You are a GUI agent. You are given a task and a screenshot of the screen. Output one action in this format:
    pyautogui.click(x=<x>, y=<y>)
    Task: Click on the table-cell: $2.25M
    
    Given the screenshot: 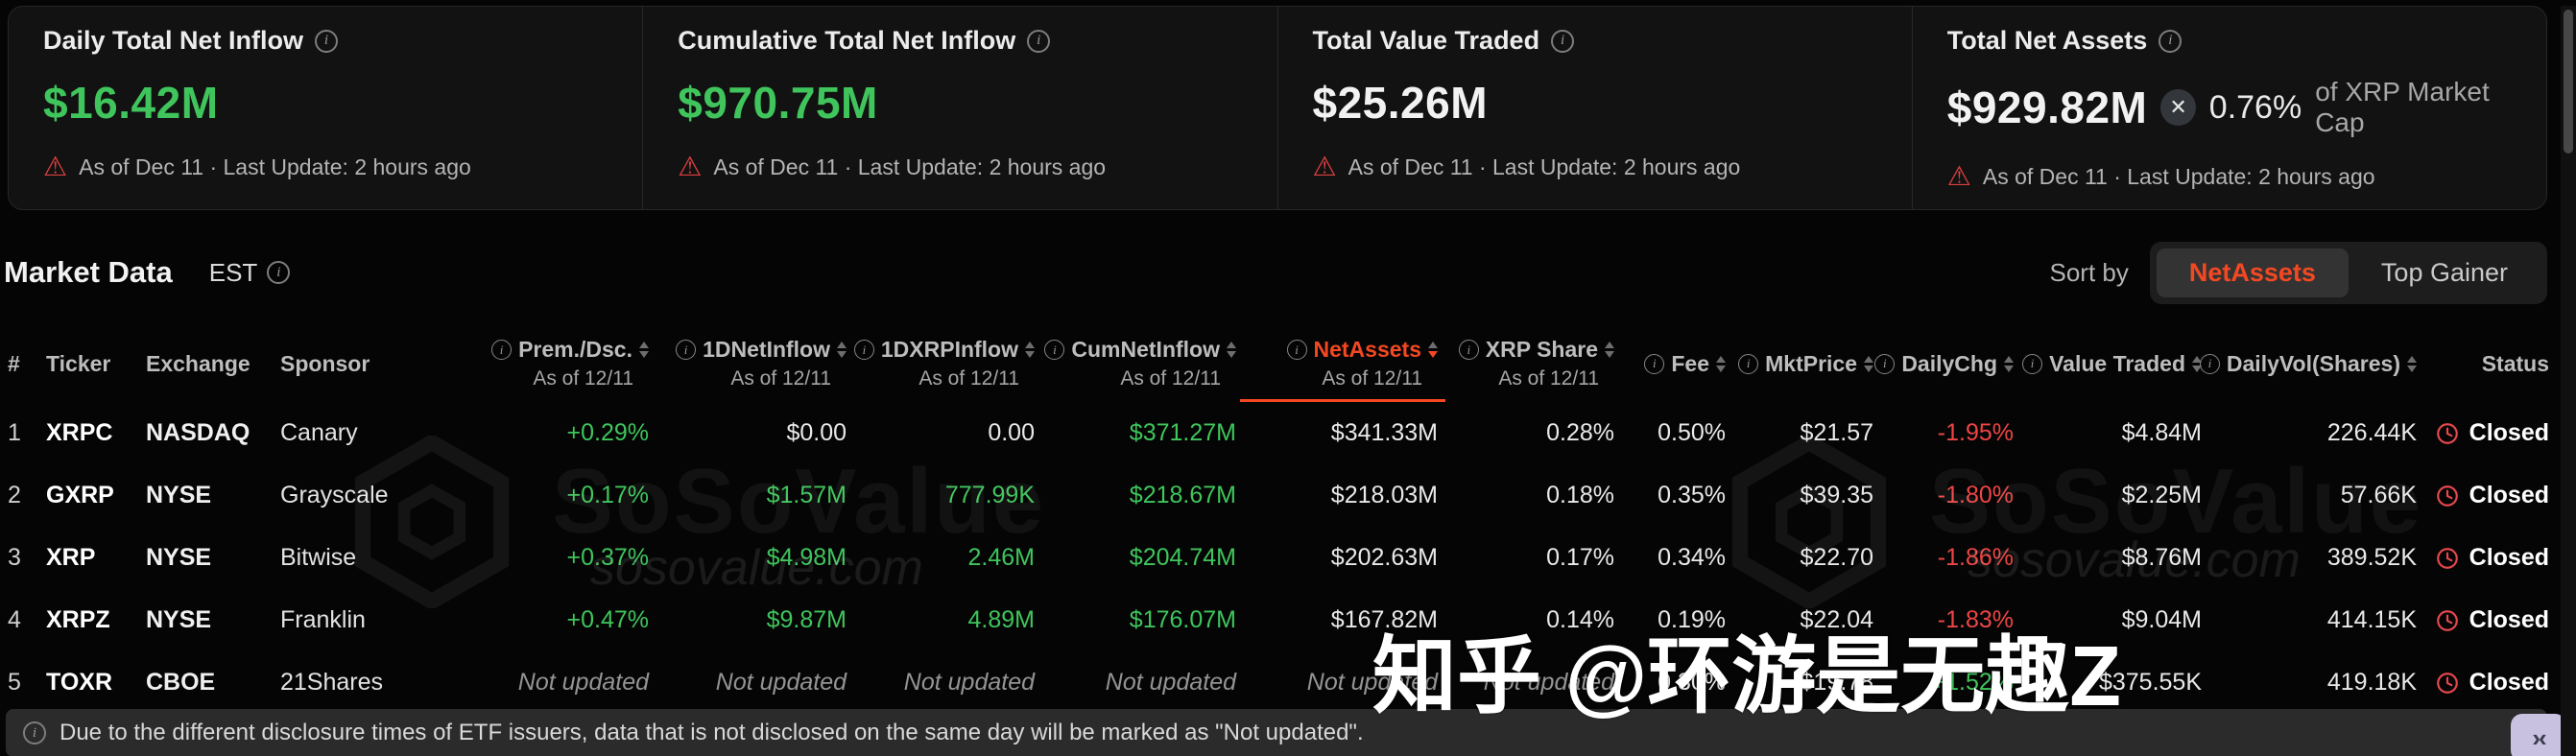 What is the action you would take?
    pyautogui.click(x=2161, y=495)
    